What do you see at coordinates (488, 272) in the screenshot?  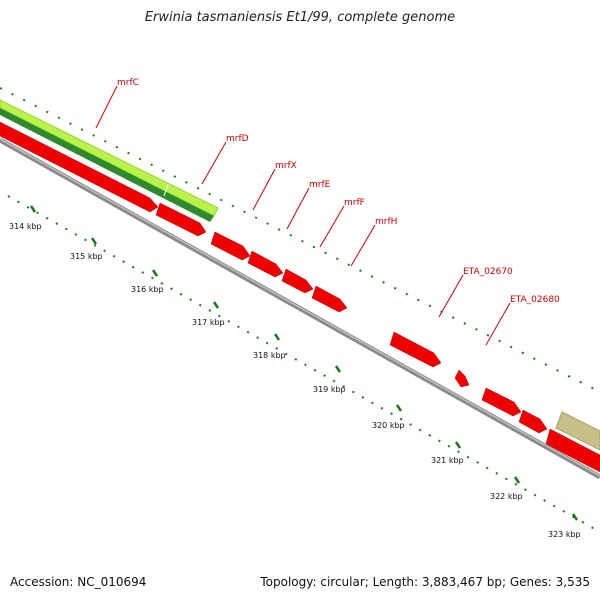 I see `gene-label-ETA_02670: ETA_02670` at bounding box center [488, 272].